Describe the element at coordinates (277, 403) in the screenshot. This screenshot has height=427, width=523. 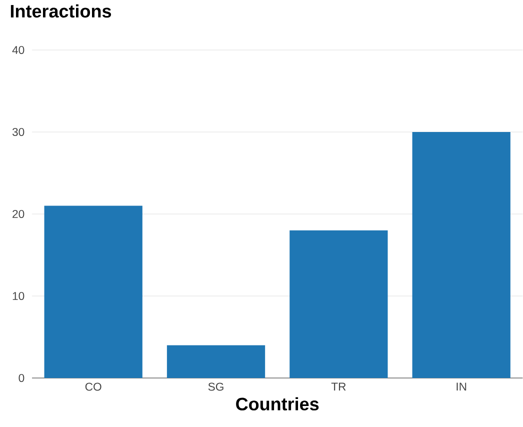
I see `x-axis-title: Countries` at that location.